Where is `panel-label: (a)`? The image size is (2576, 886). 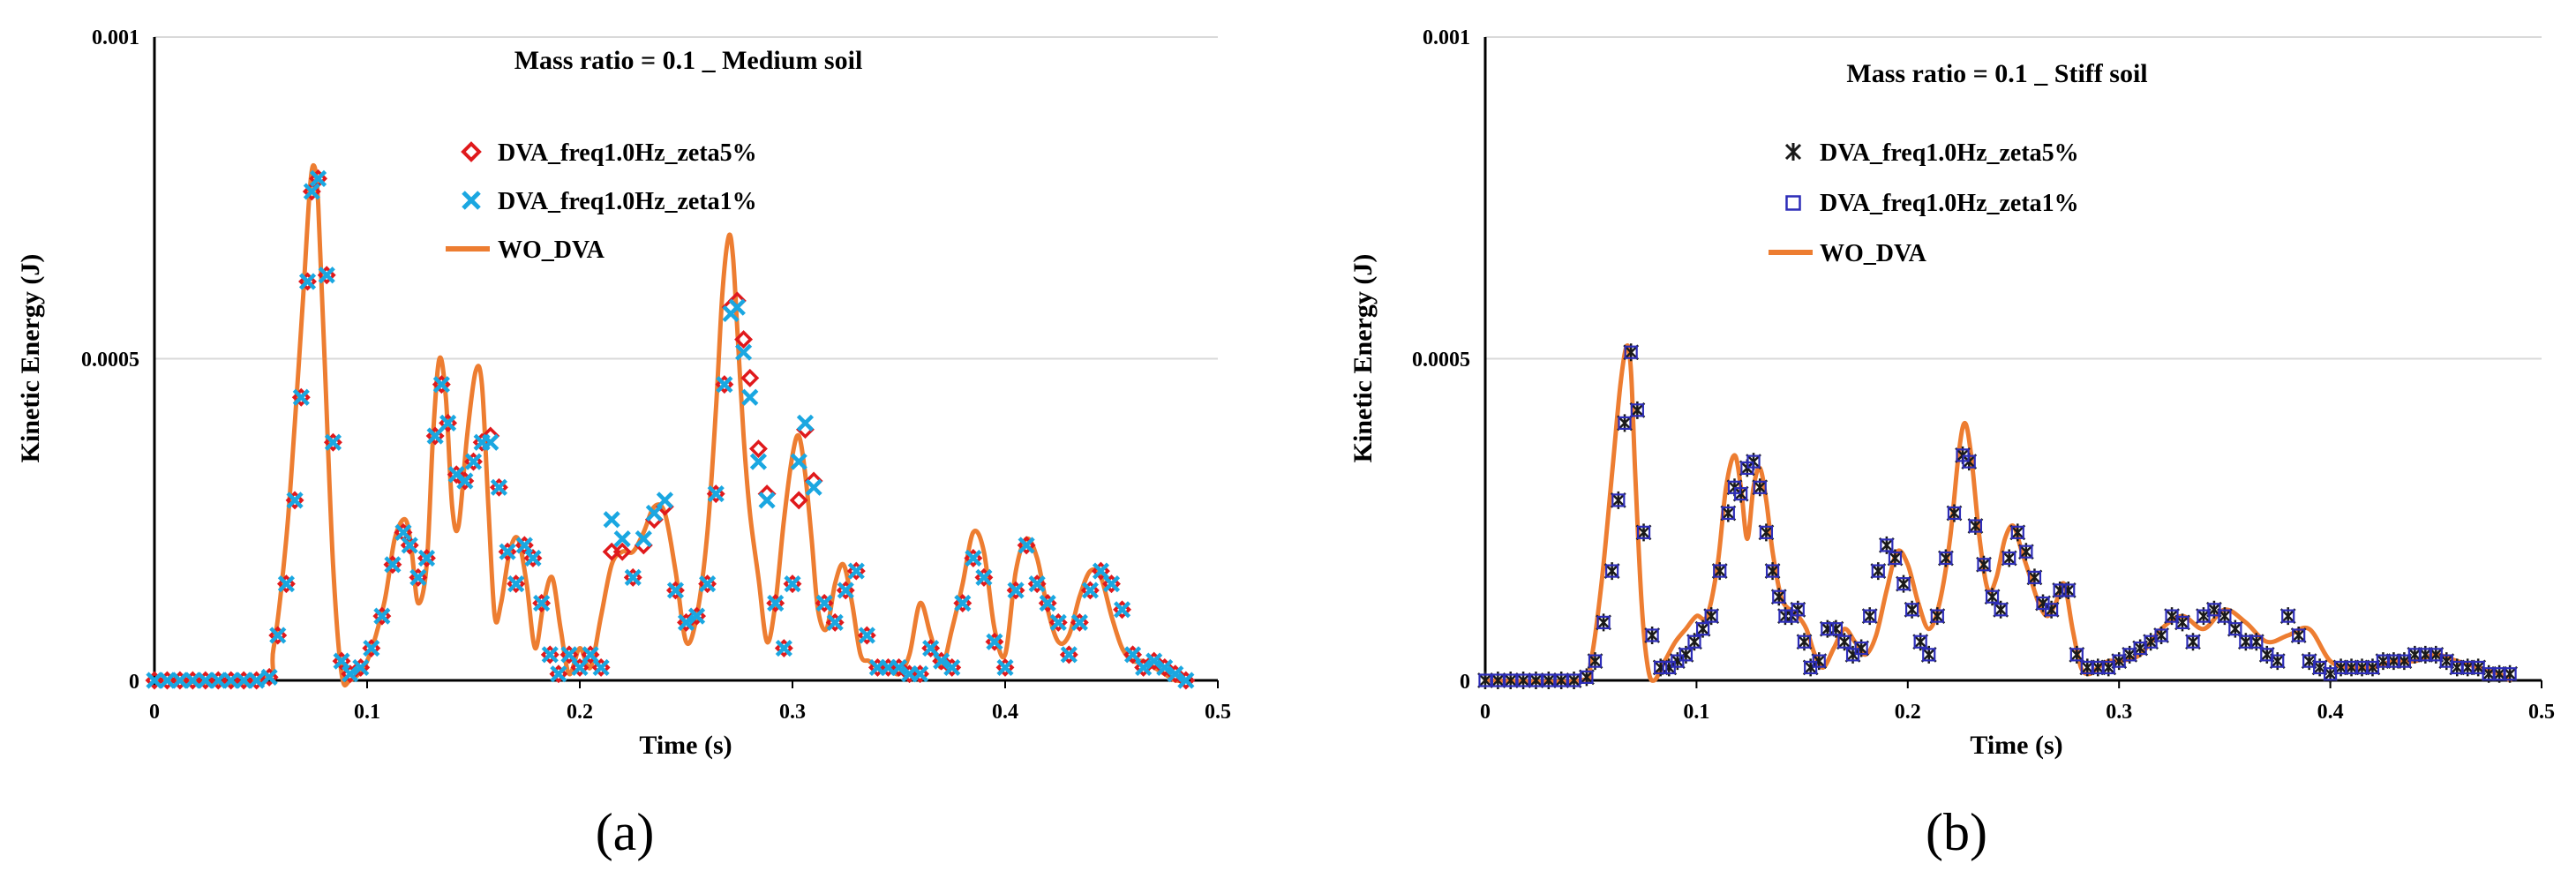 panel-label: (a) is located at coordinates (625, 832).